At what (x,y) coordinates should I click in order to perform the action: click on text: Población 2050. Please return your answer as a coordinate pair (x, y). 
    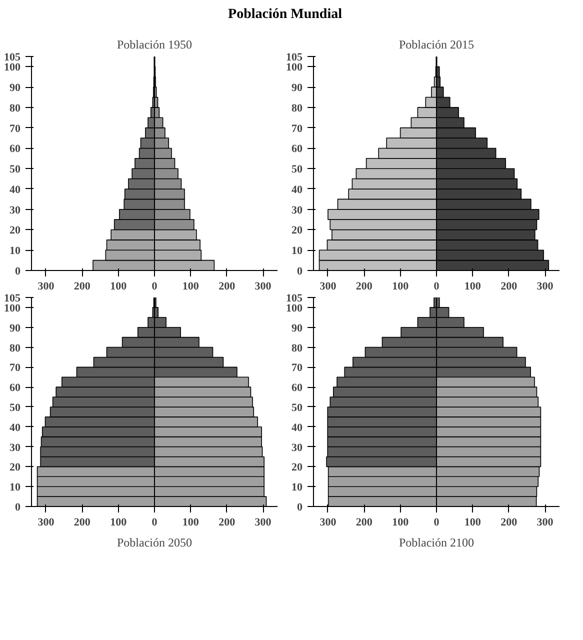
    Looking at the image, I should click on (154, 543).